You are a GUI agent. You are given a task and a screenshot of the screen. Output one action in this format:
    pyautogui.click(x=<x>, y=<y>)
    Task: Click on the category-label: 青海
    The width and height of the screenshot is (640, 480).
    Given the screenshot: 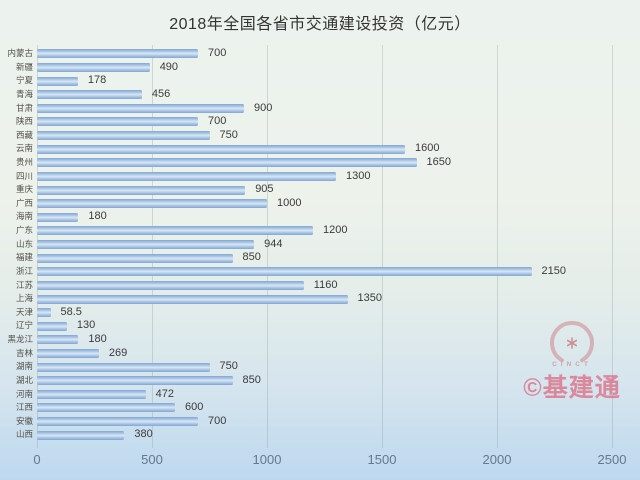 What is the action you would take?
    pyautogui.click(x=24, y=93)
    